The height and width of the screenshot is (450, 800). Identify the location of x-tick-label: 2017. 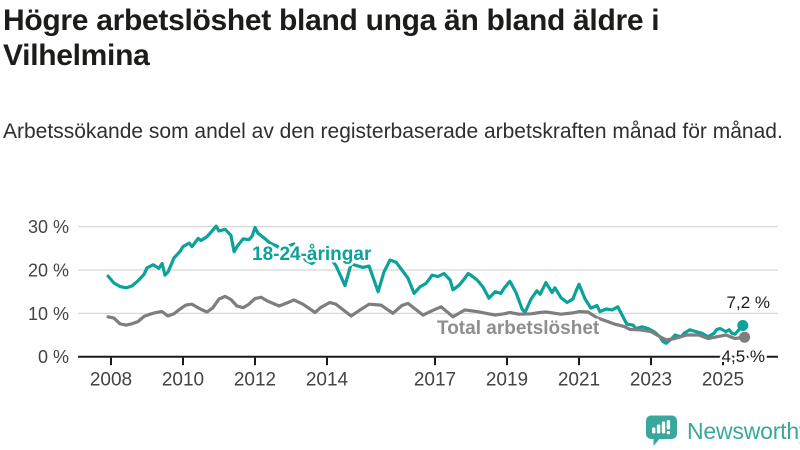
(435, 380).